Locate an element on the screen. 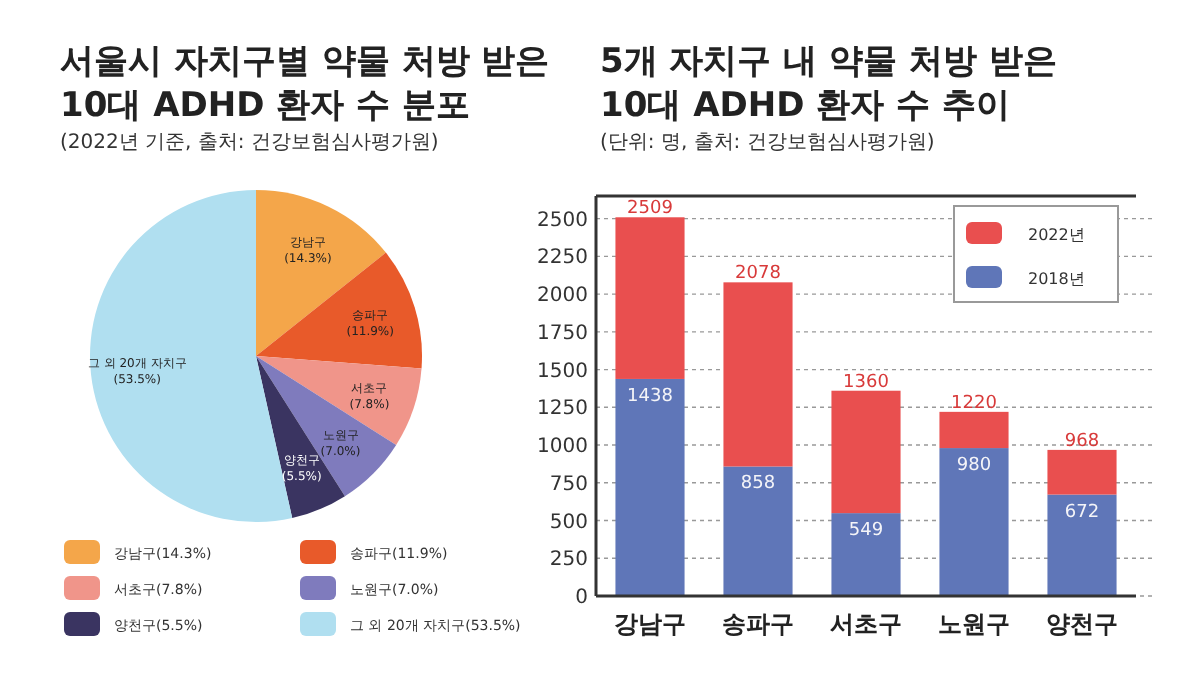 The image size is (1200, 676). legend-label: 2022년 is located at coordinates (1056, 235).